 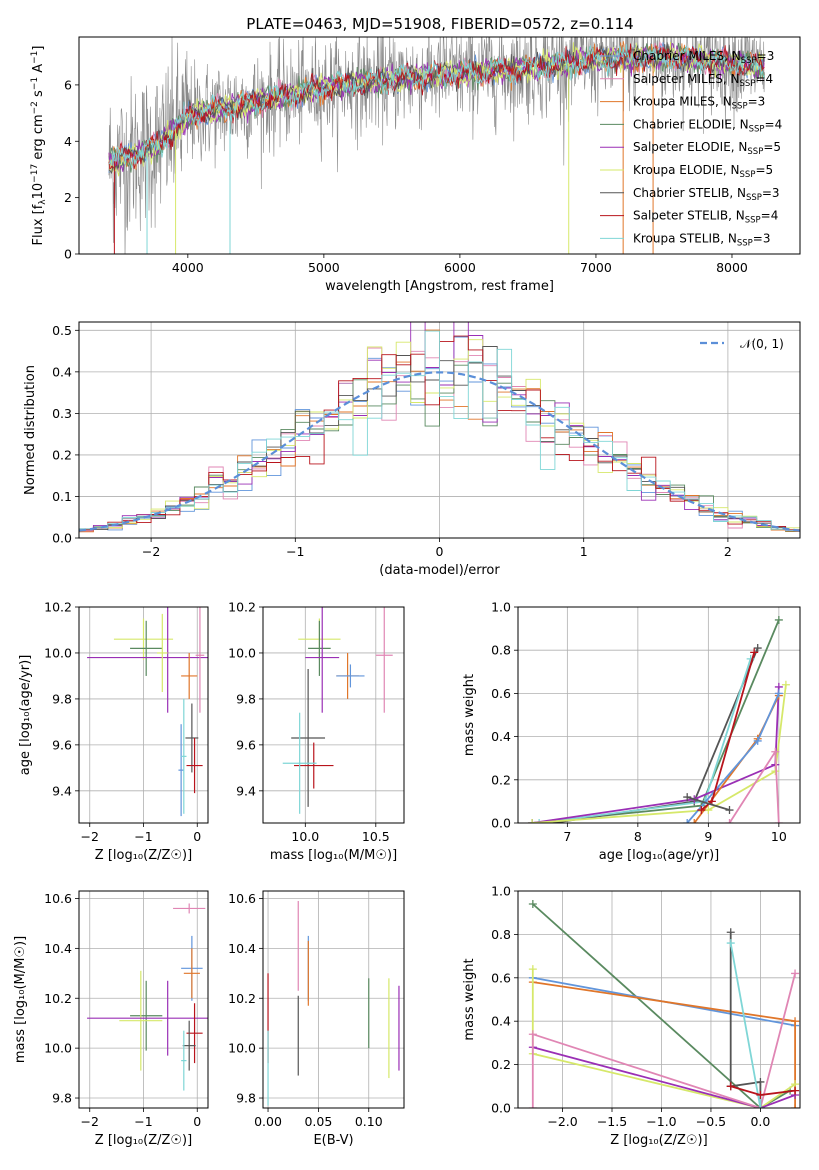 I want to click on x-tick-label: 10.0, so click(x=305, y=836).